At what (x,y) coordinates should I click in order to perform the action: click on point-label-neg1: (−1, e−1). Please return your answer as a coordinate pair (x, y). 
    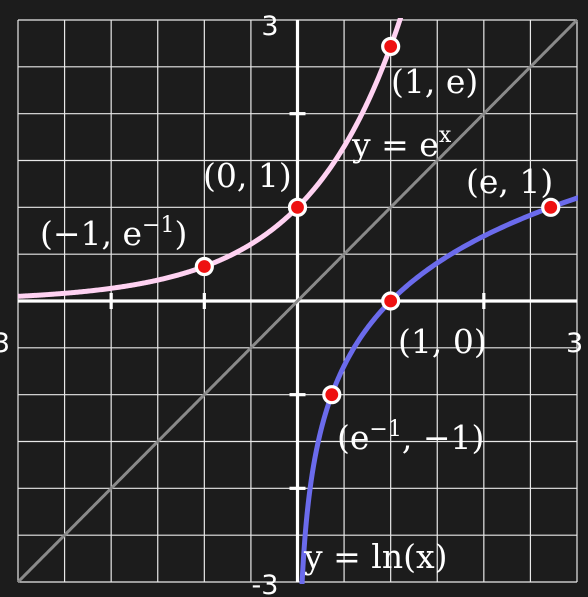
    Looking at the image, I should click on (113, 233).